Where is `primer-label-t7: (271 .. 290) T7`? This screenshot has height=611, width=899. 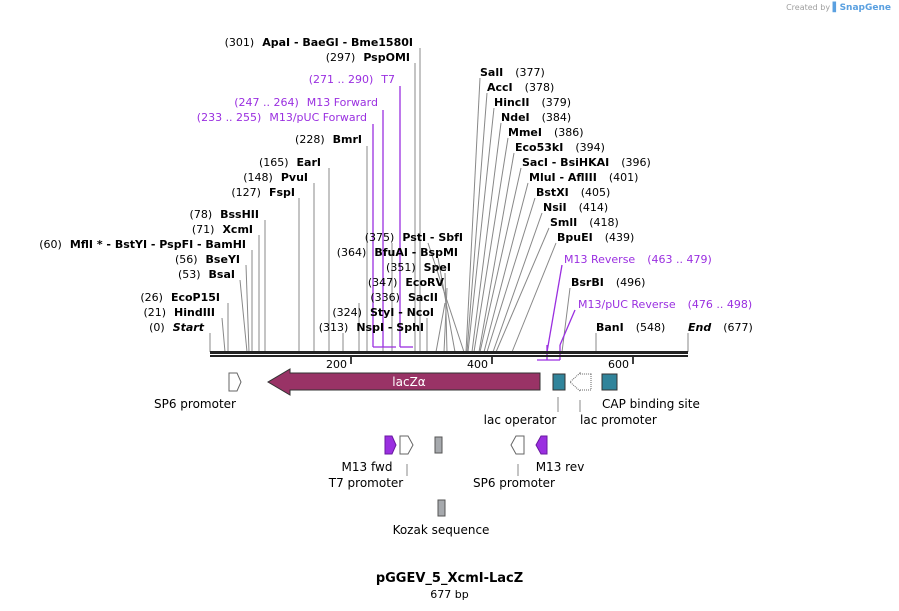 primer-label-t7: (271 .. 290) T7 is located at coordinates (352, 79).